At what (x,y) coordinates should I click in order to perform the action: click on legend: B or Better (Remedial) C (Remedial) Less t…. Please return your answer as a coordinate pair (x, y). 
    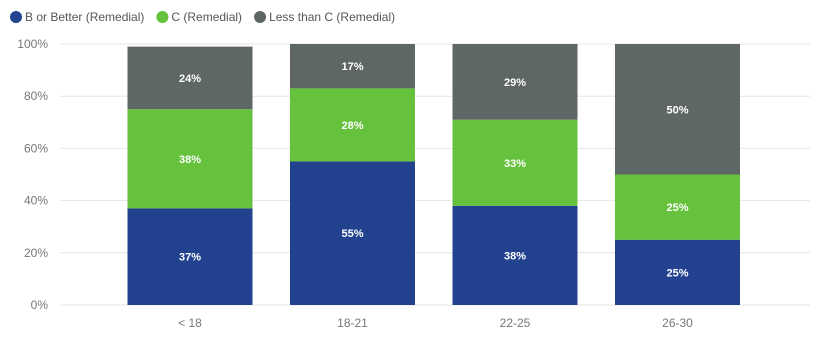
    Looking at the image, I should click on (202, 17).